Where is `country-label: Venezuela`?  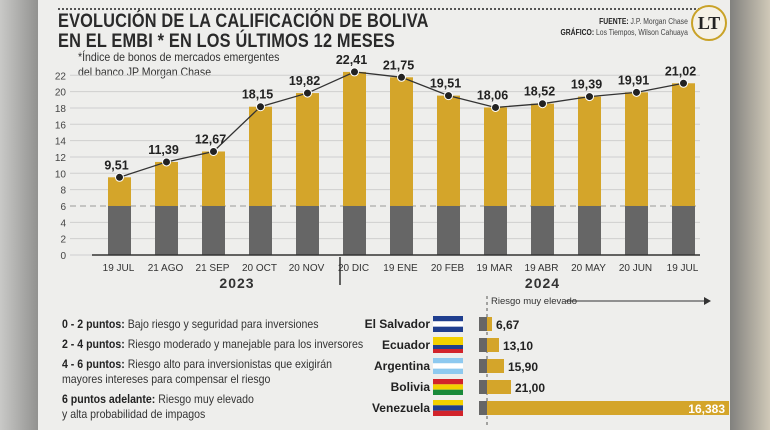 country-label: Venezuela is located at coordinates (401, 408).